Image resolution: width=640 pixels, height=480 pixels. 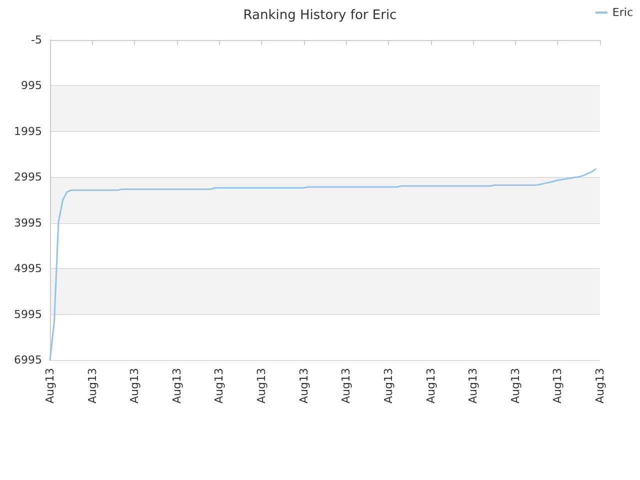 I want to click on legend-label: Eric, so click(x=622, y=12).